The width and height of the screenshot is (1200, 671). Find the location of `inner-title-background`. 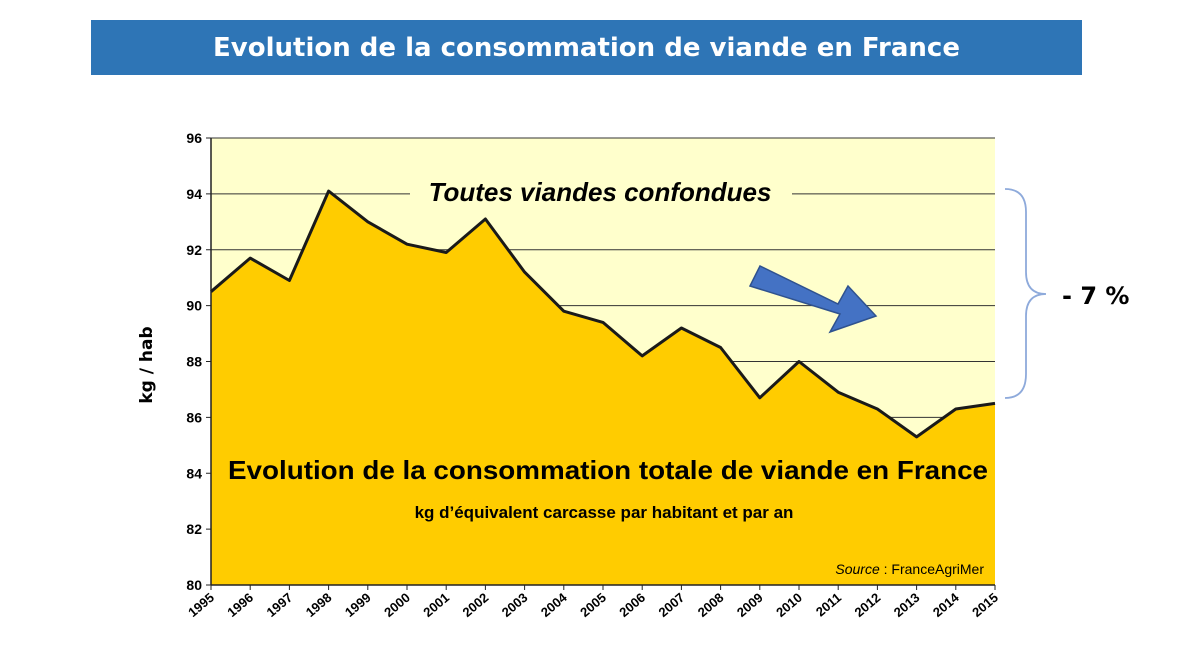

inner-title-background is located at coordinates (601, 192).